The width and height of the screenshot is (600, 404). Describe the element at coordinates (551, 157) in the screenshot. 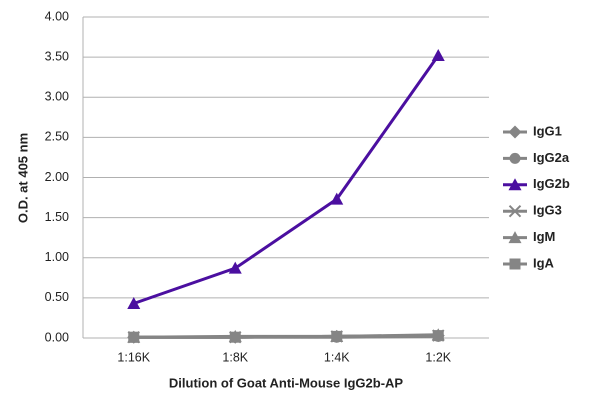

I see `legend-label: IgG2a` at that location.